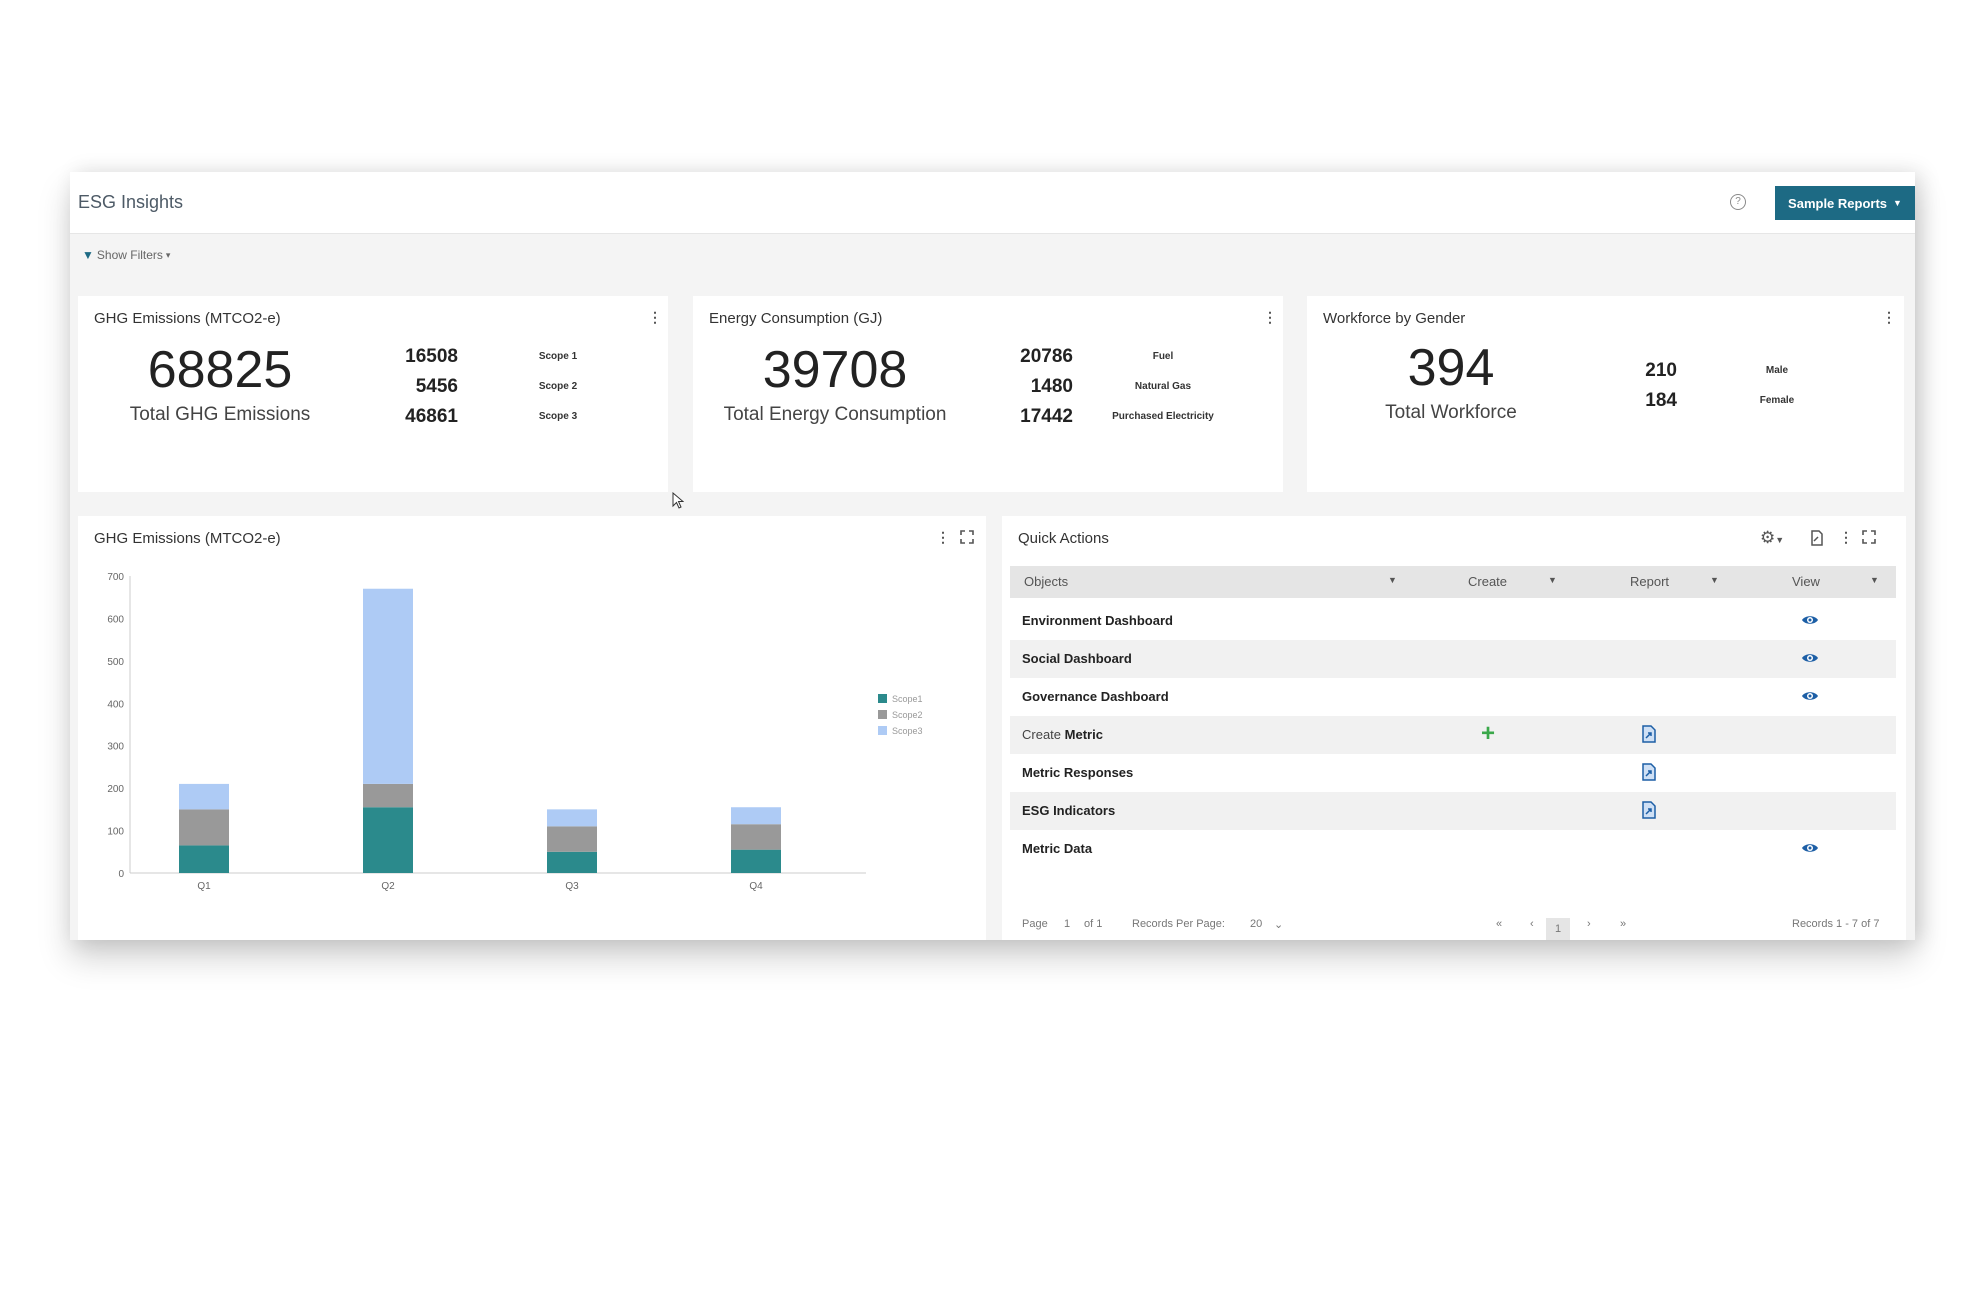  I want to click on gear-icon: ⚙▼, so click(1772, 537).